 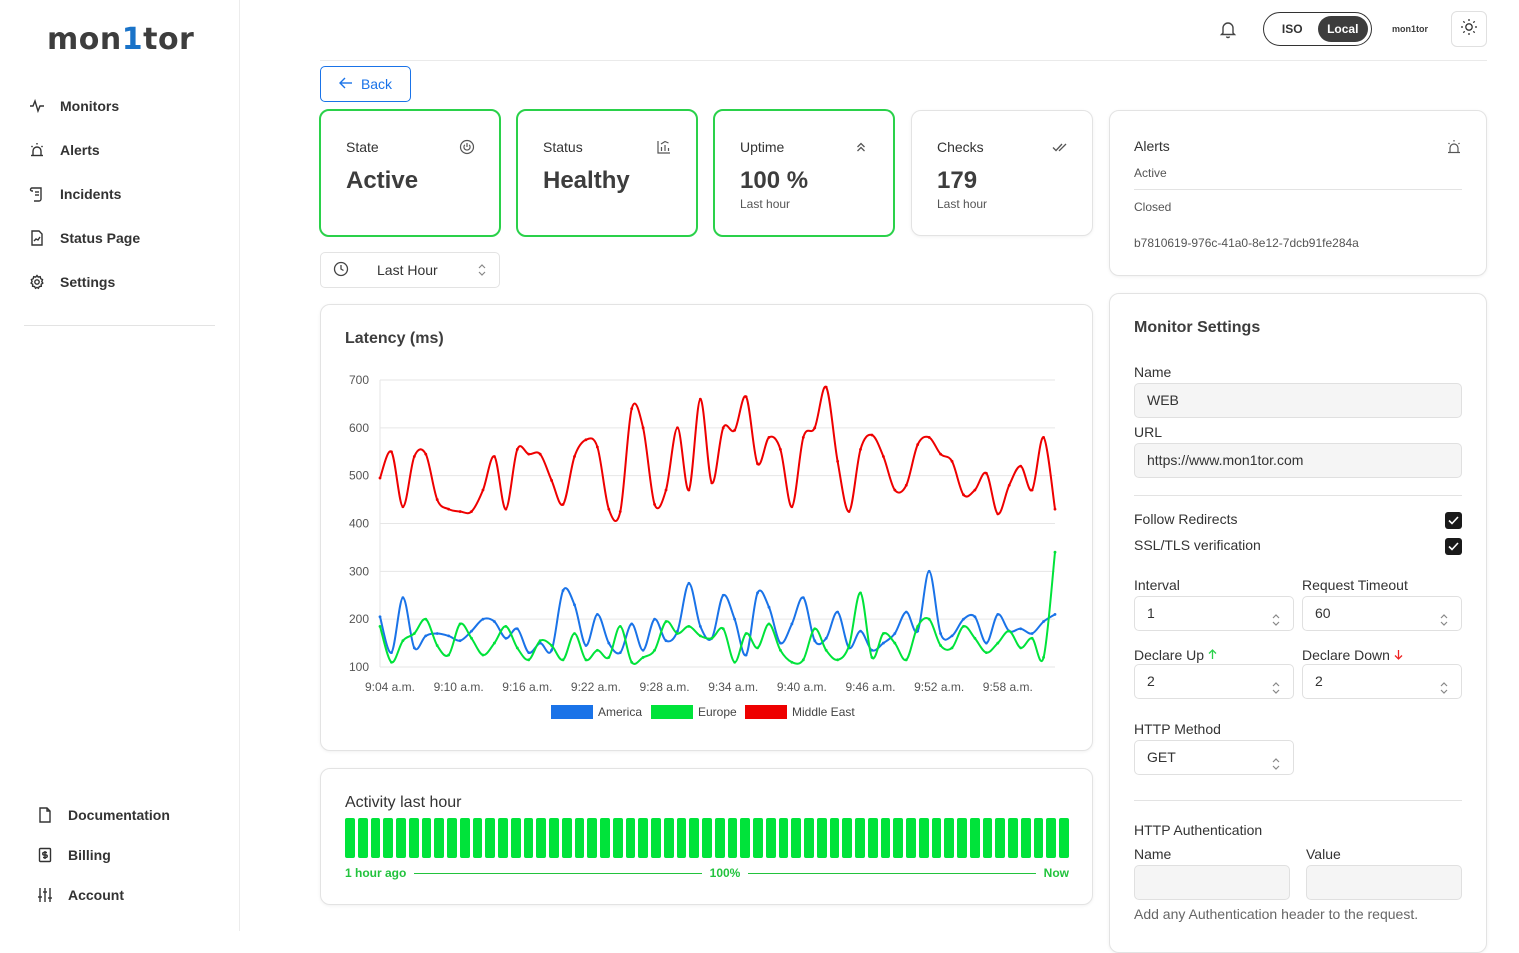 I want to click on time-format-toggle: ISO Local, so click(x=1317, y=29).